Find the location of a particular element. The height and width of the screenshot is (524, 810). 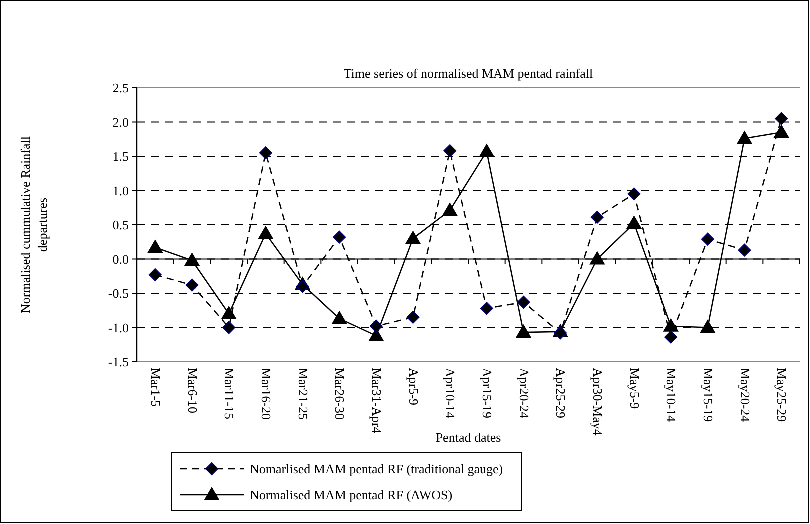

x-tick-label: Mar6-10 is located at coordinates (192, 391).